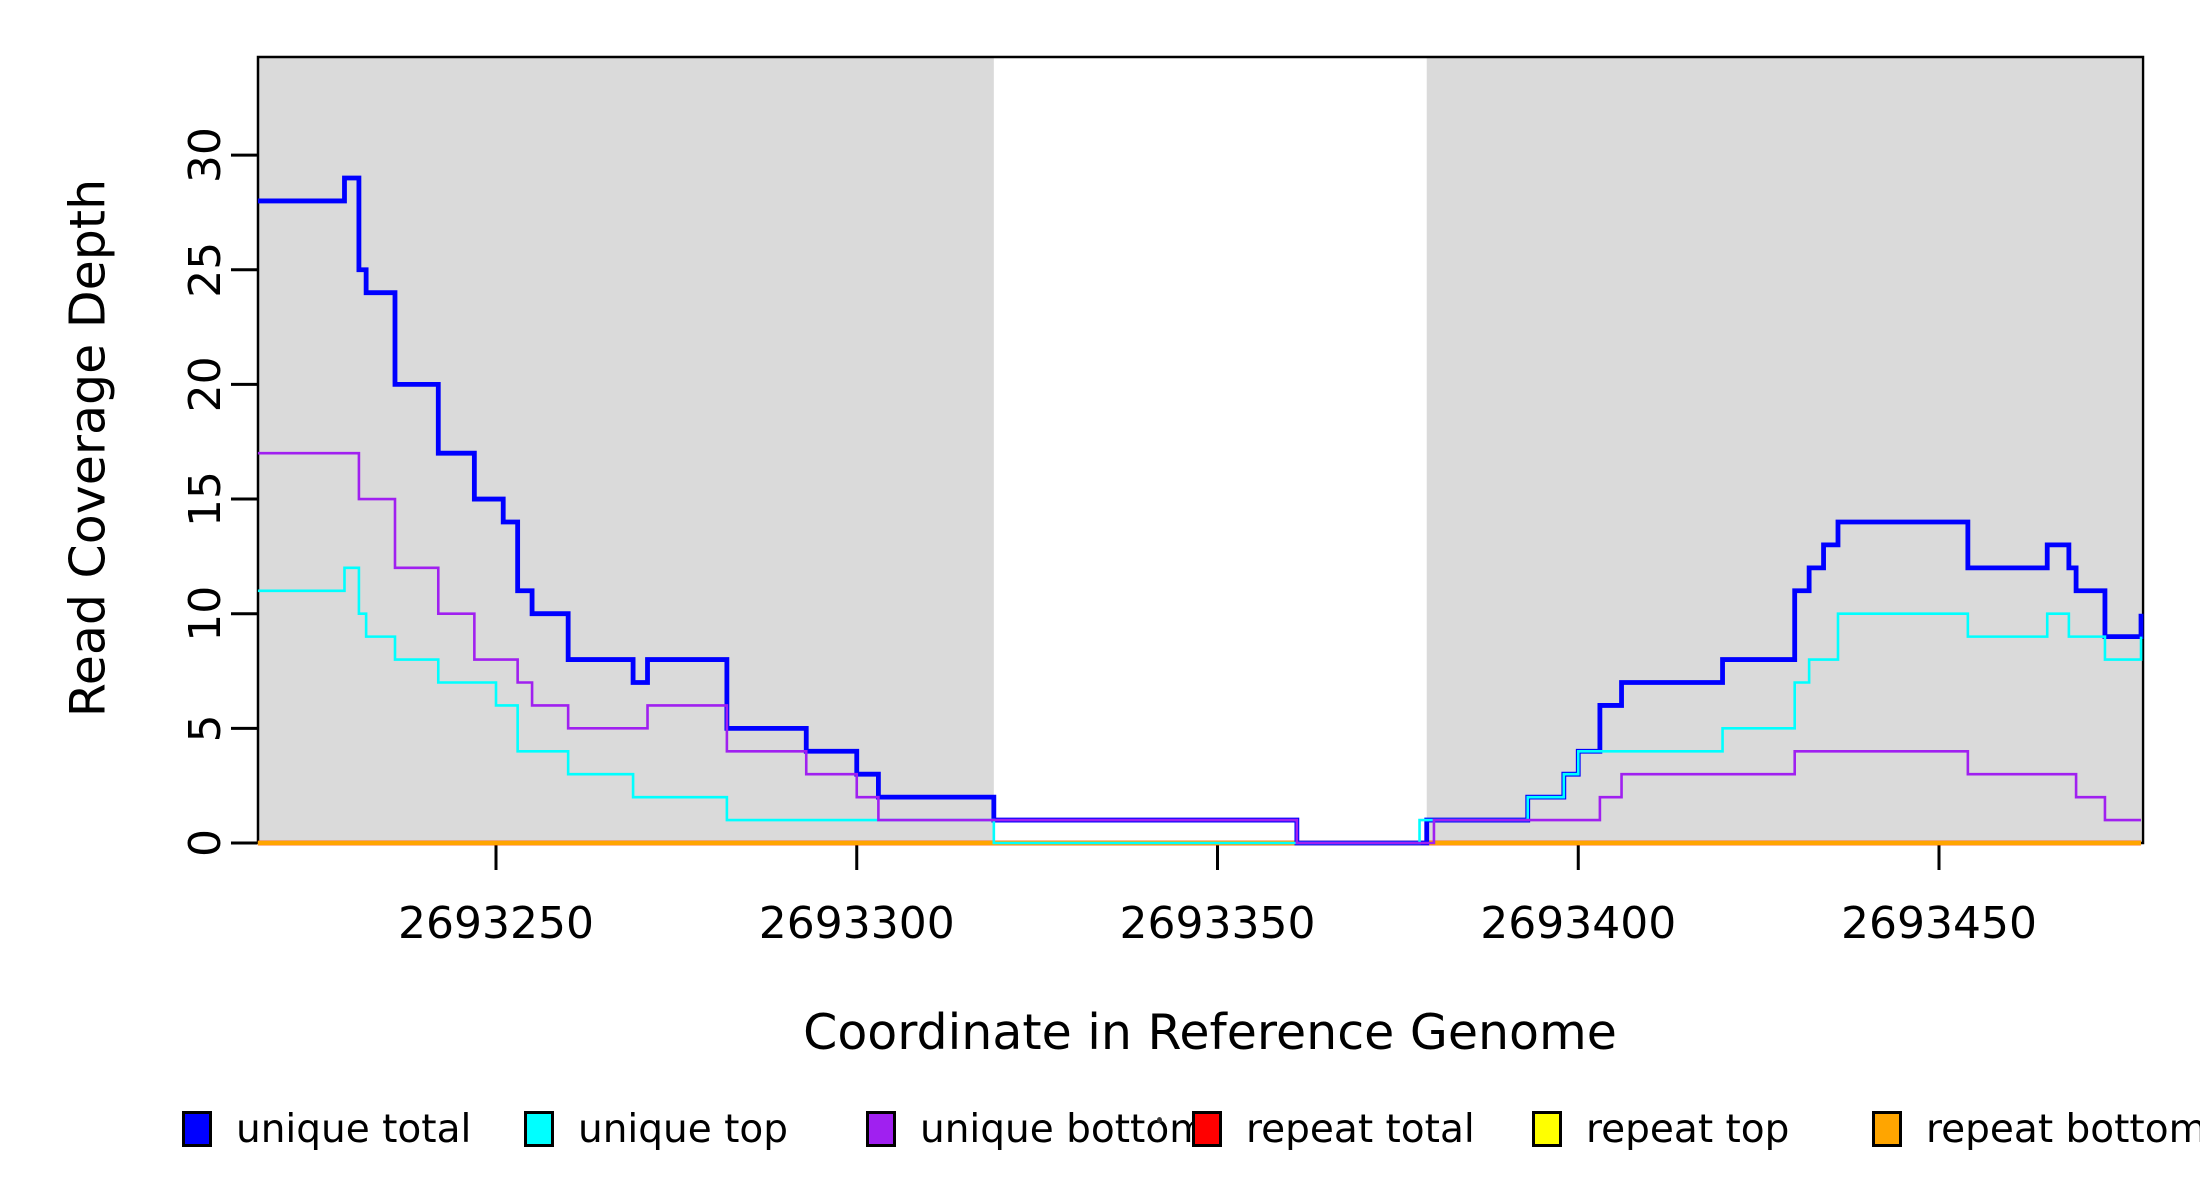 This screenshot has height=1200, width=2200. I want to click on y-tick-label: 0, so click(205, 843).